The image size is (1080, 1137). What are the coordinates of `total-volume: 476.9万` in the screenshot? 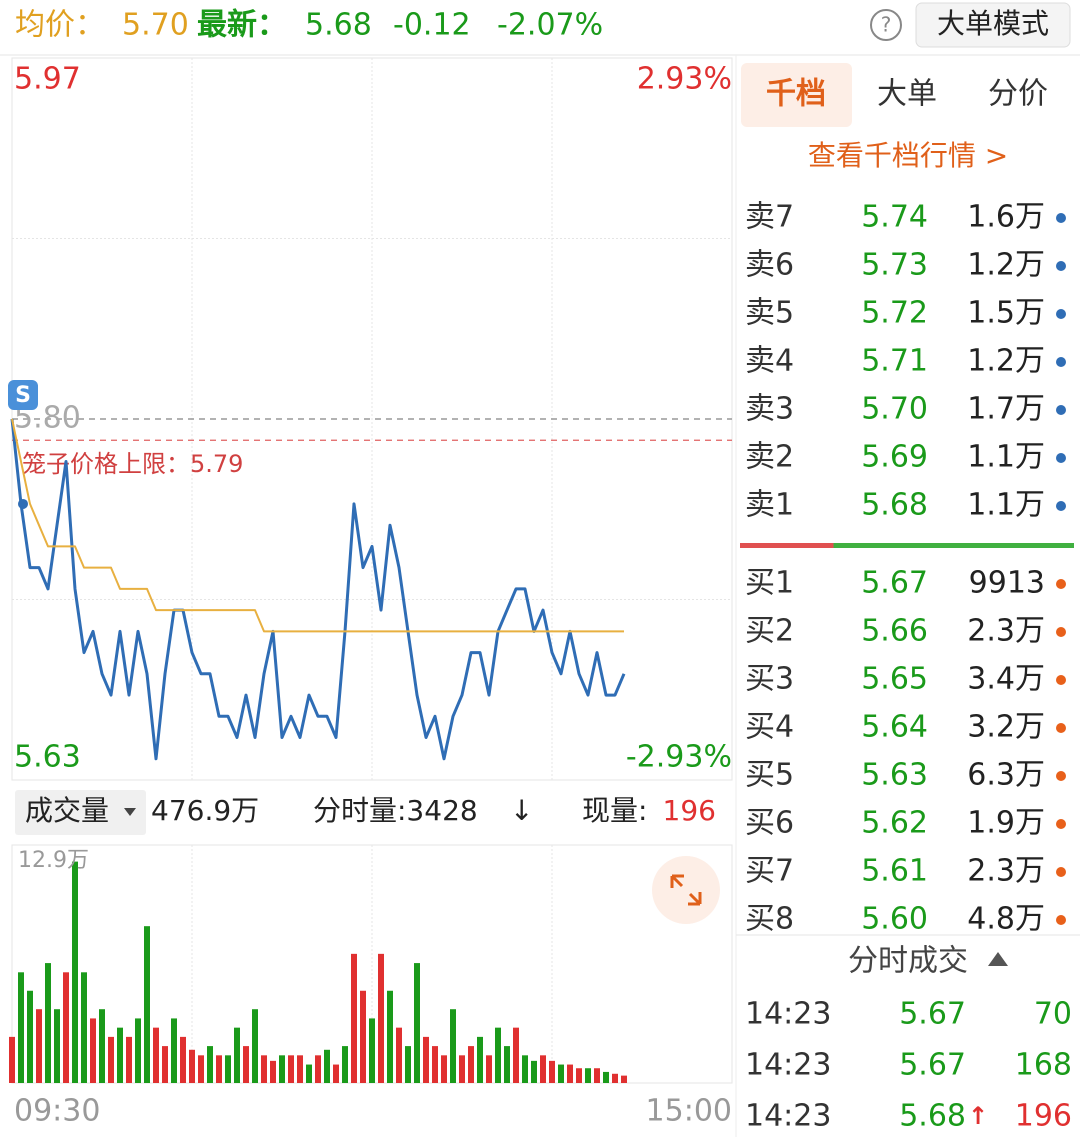 It's located at (205, 810).